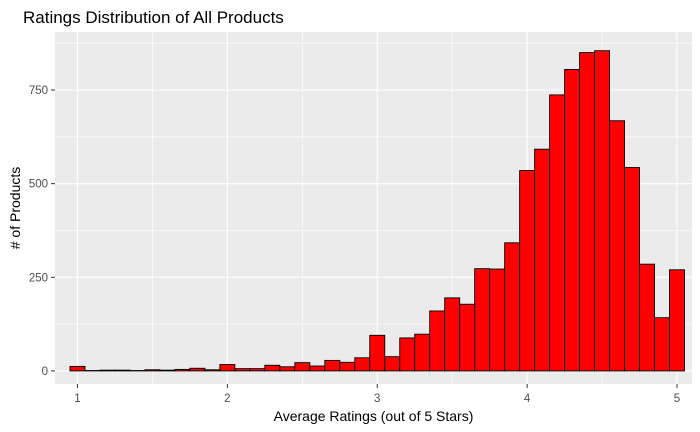 The height and width of the screenshot is (432, 700). What do you see at coordinates (77, 399) in the screenshot?
I see `x-tick-label: 1` at bounding box center [77, 399].